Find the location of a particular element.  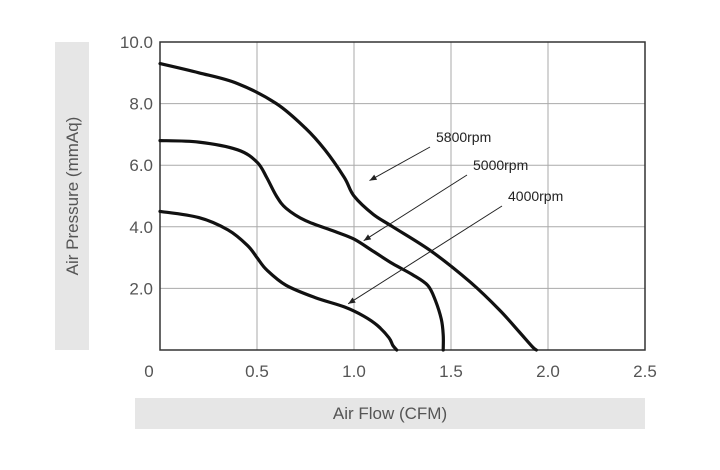

y-tick-label: 10.0 is located at coordinates (136, 42).